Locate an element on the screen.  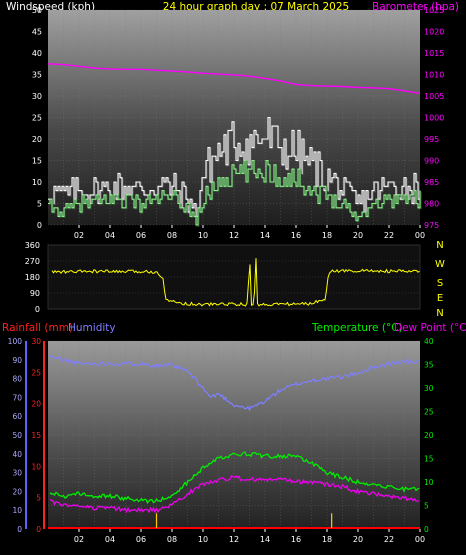
y-left-tick-label: 20 is located at coordinates (37, 139).